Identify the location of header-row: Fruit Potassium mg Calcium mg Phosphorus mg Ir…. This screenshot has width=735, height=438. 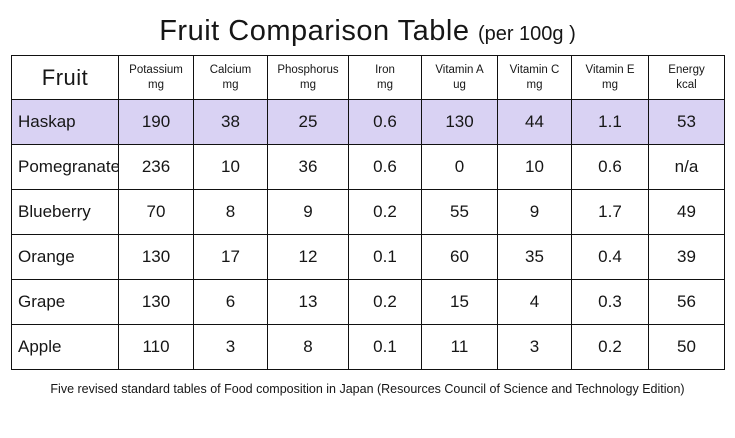
(368, 77).